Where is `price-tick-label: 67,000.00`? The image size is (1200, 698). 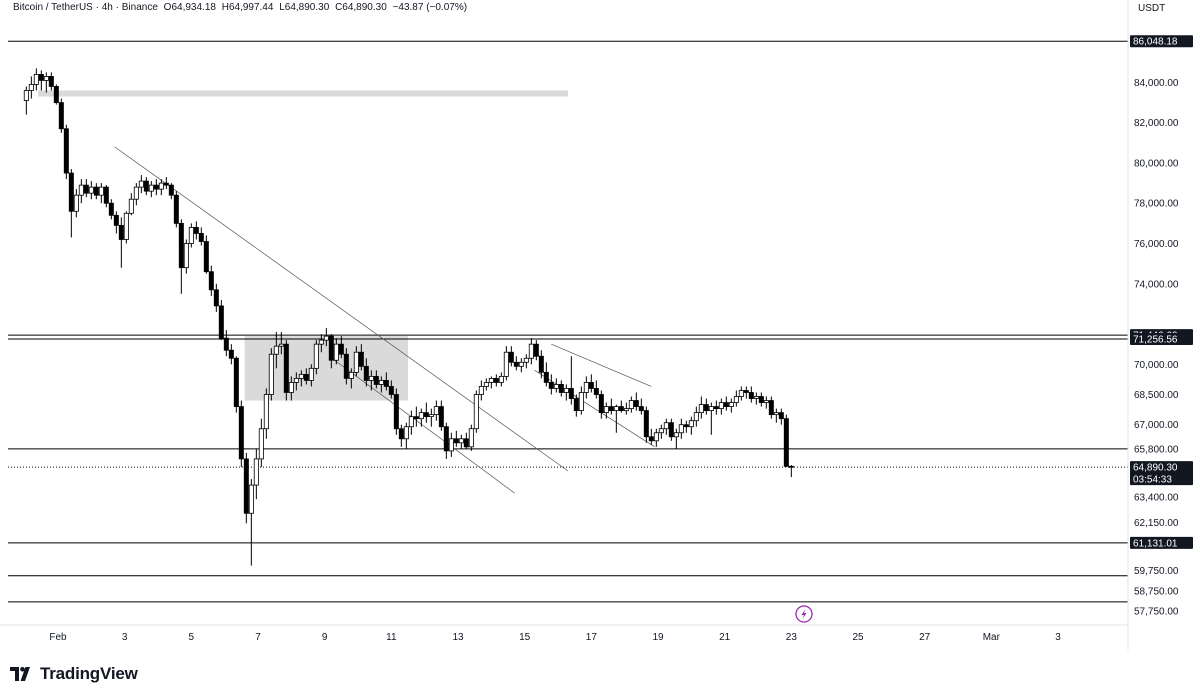
price-tick-label: 67,000.00 is located at coordinates (1156, 425).